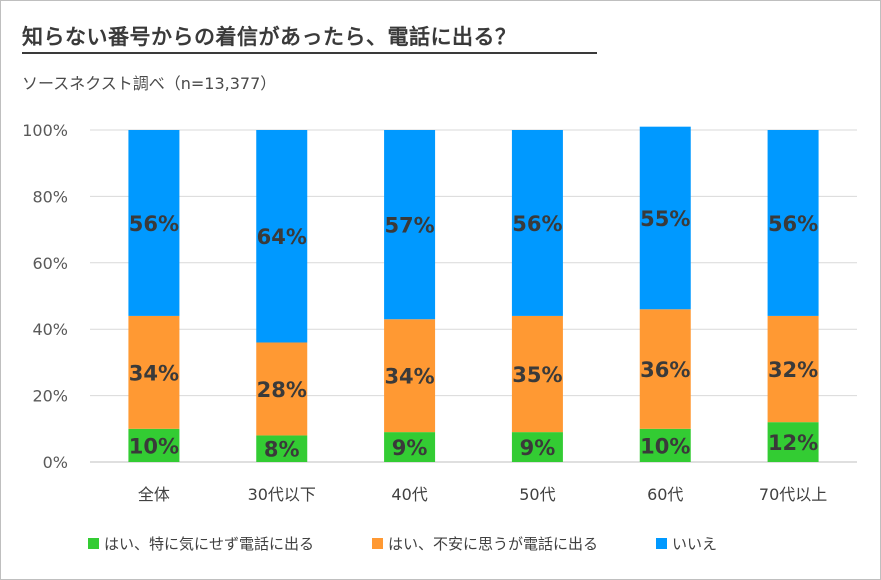 This screenshot has width=881, height=580. Describe the element at coordinates (209, 544) in the screenshot. I see `legend-label: はい、特に気にせず電話に出る` at that location.